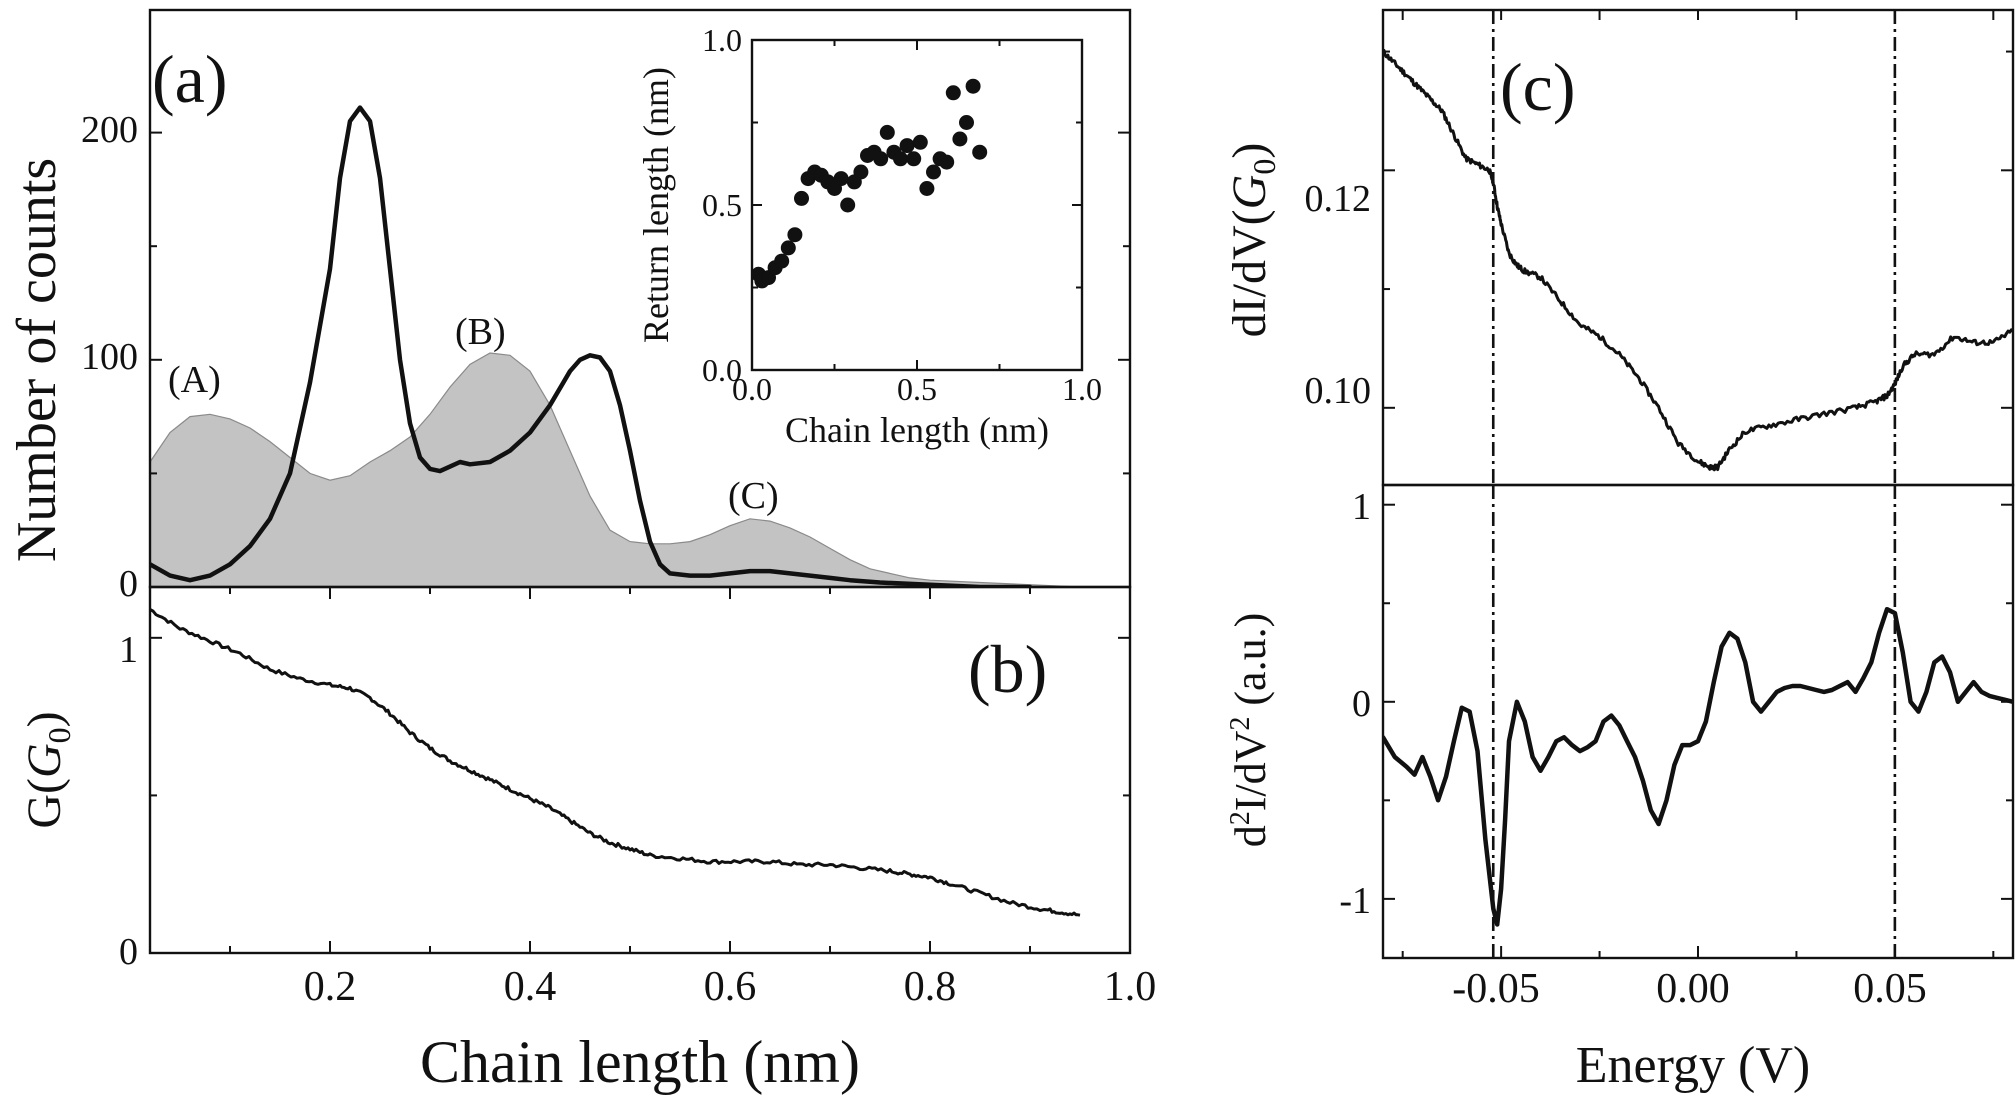 Image resolution: width=2016 pixels, height=1108 pixels. Describe the element at coordinates (47, 769) in the screenshot. I see `b-ylabel: G(G0)` at that location.